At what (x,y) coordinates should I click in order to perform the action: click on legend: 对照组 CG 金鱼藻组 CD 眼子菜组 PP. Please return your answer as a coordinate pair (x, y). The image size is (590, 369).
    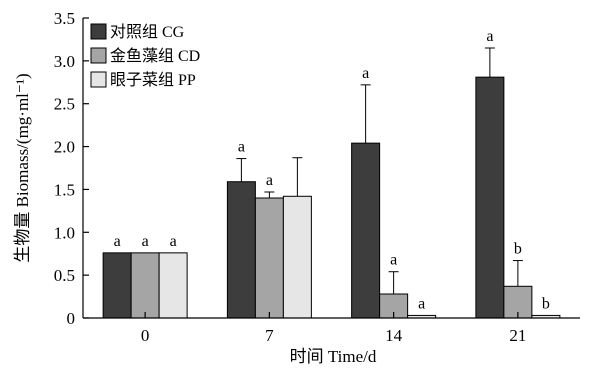
    Looking at the image, I should click on (145, 56).